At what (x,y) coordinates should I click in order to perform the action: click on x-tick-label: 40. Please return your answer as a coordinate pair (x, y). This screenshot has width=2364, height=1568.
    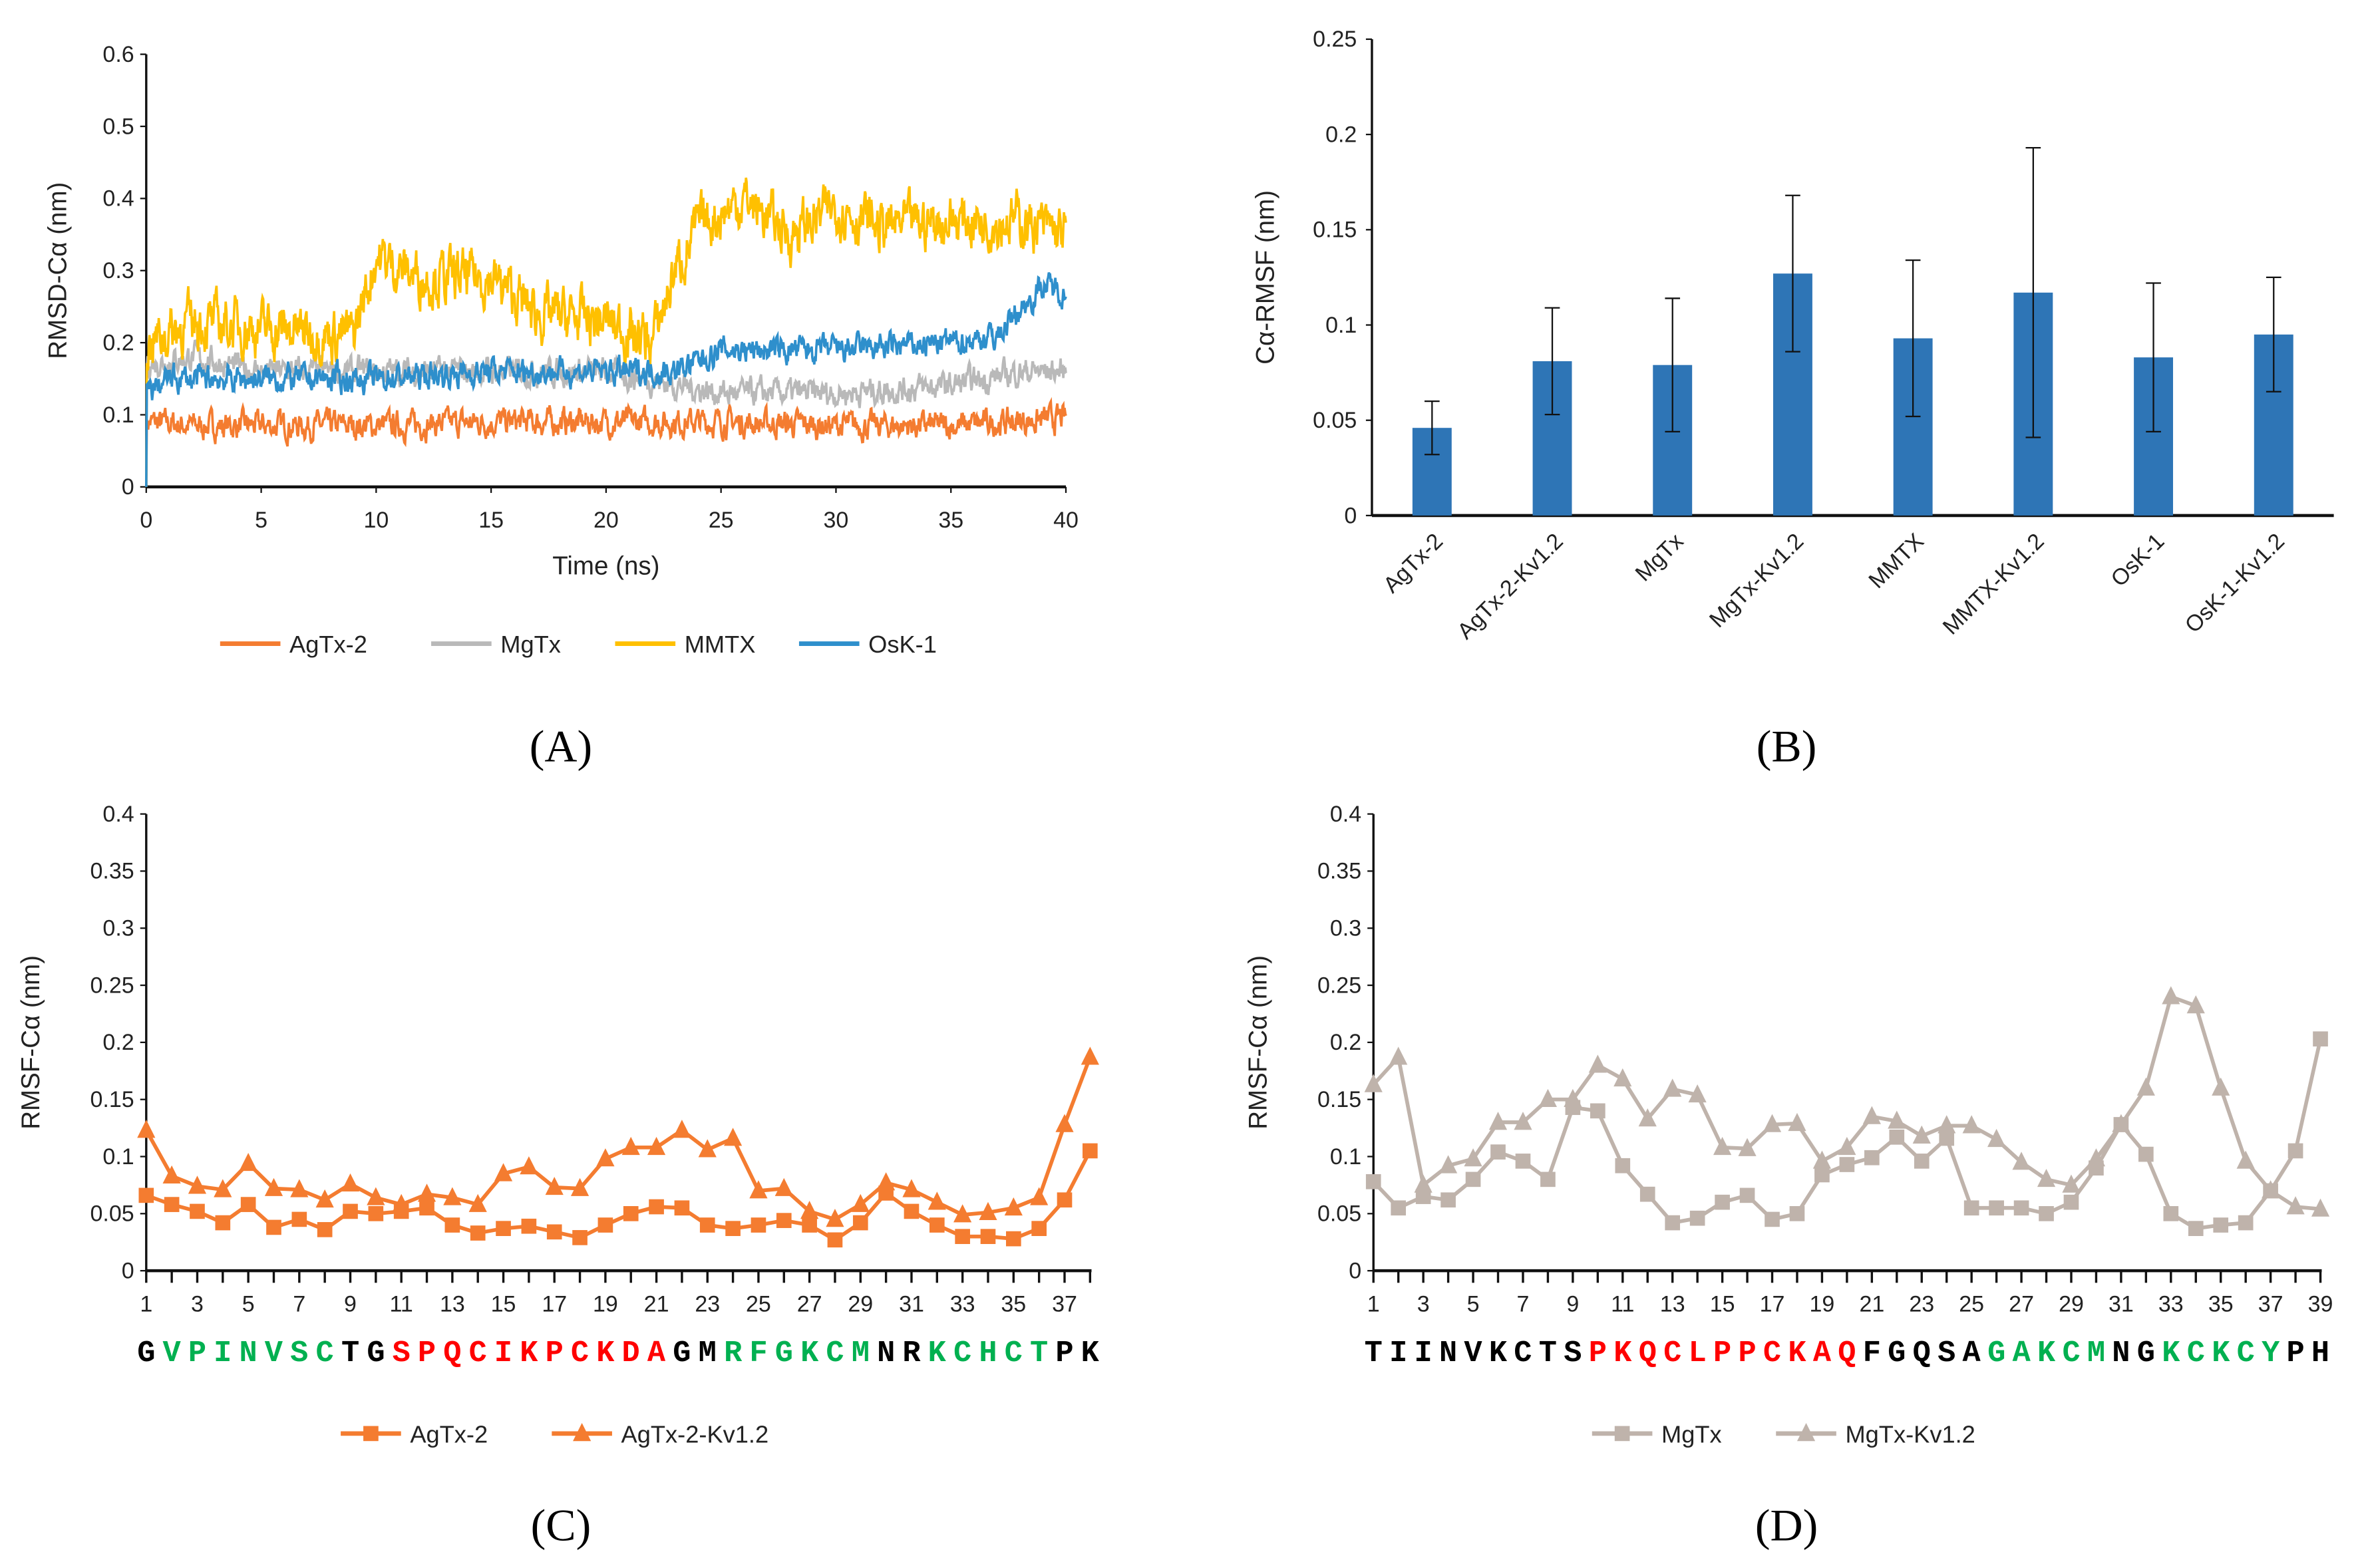
    Looking at the image, I should click on (1066, 520).